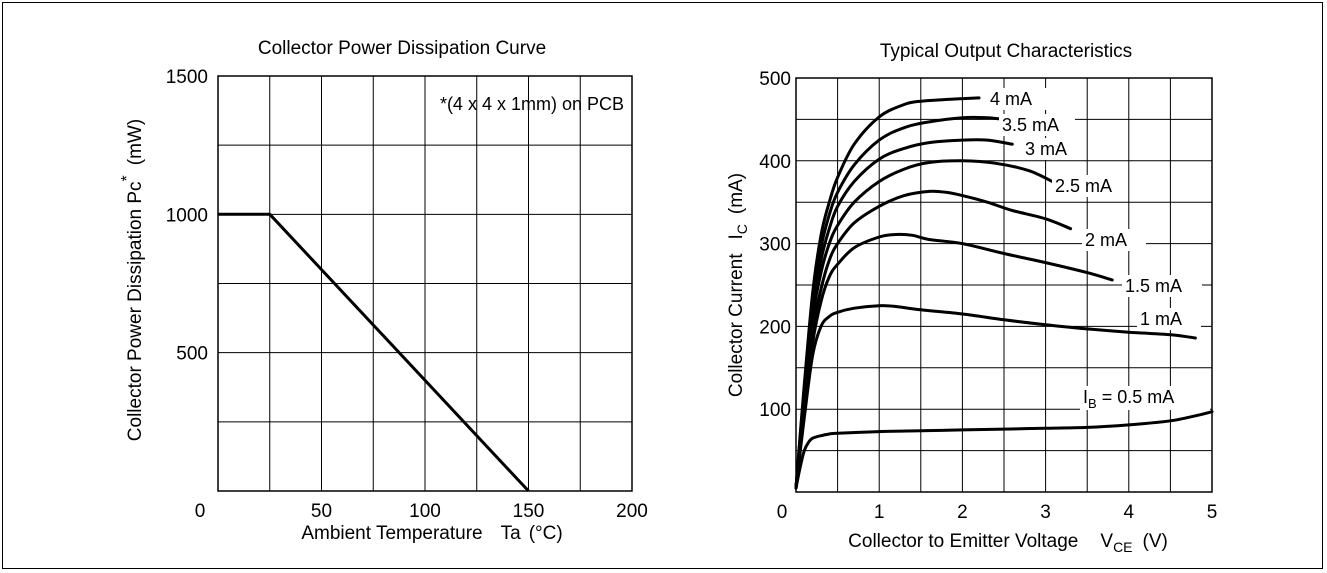 The height and width of the screenshot is (573, 1327). What do you see at coordinates (425, 511) in the screenshot?
I see `left-x-tick-label: 100` at bounding box center [425, 511].